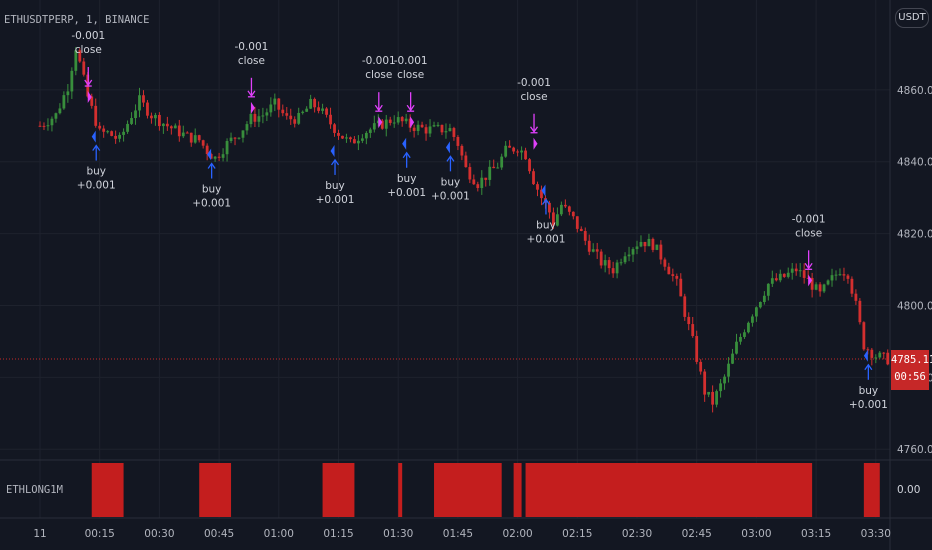  Describe the element at coordinates (34, 490) in the screenshot. I see `indicator-label: ETHLONG1M` at that location.